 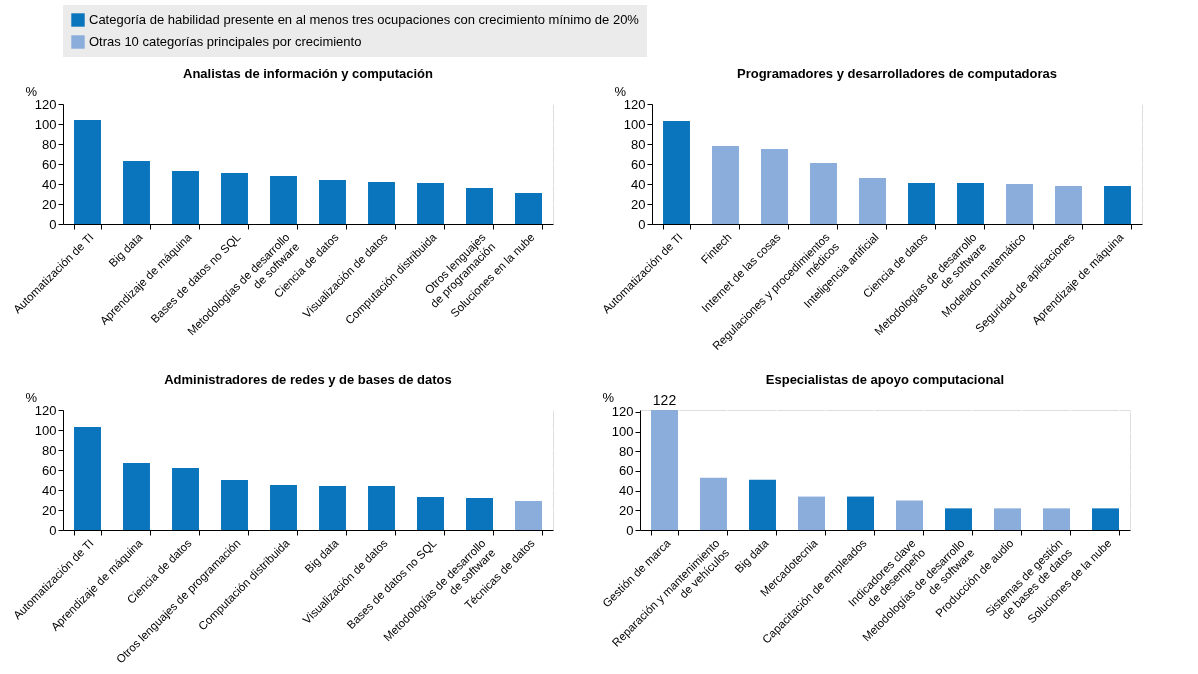 What do you see at coordinates (225, 41) in the screenshot?
I see `legend-label: Otras 10 categorías principales por crecimiento` at bounding box center [225, 41].